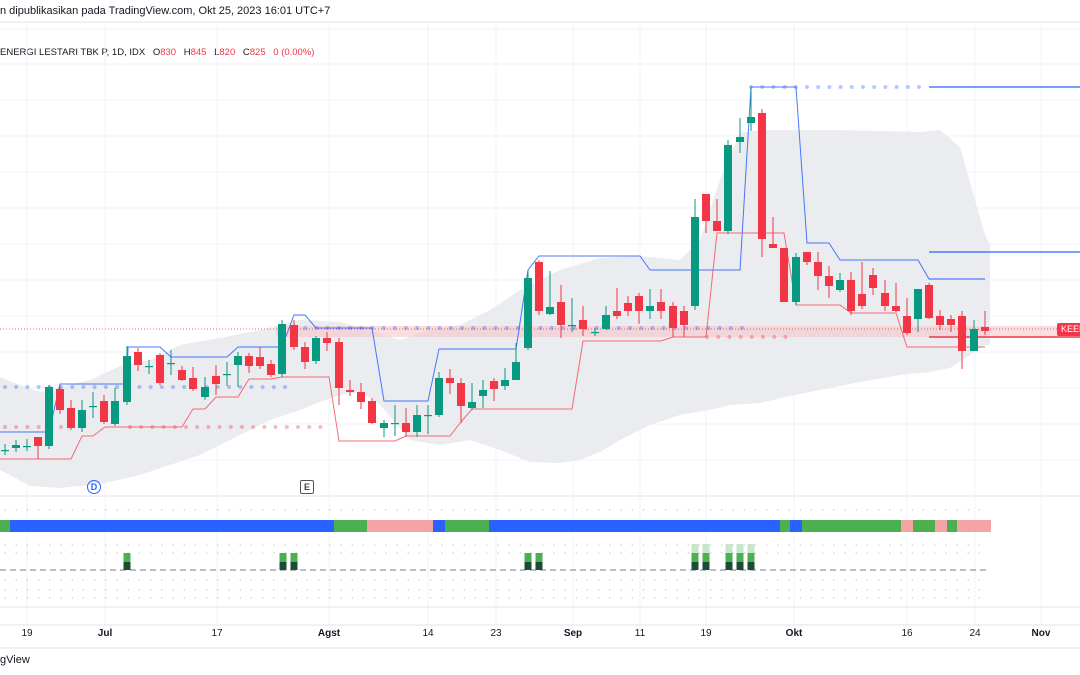  Describe the element at coordinates (794, 633) in the screenshot. I see `time-axis-label: Okt` at that location.